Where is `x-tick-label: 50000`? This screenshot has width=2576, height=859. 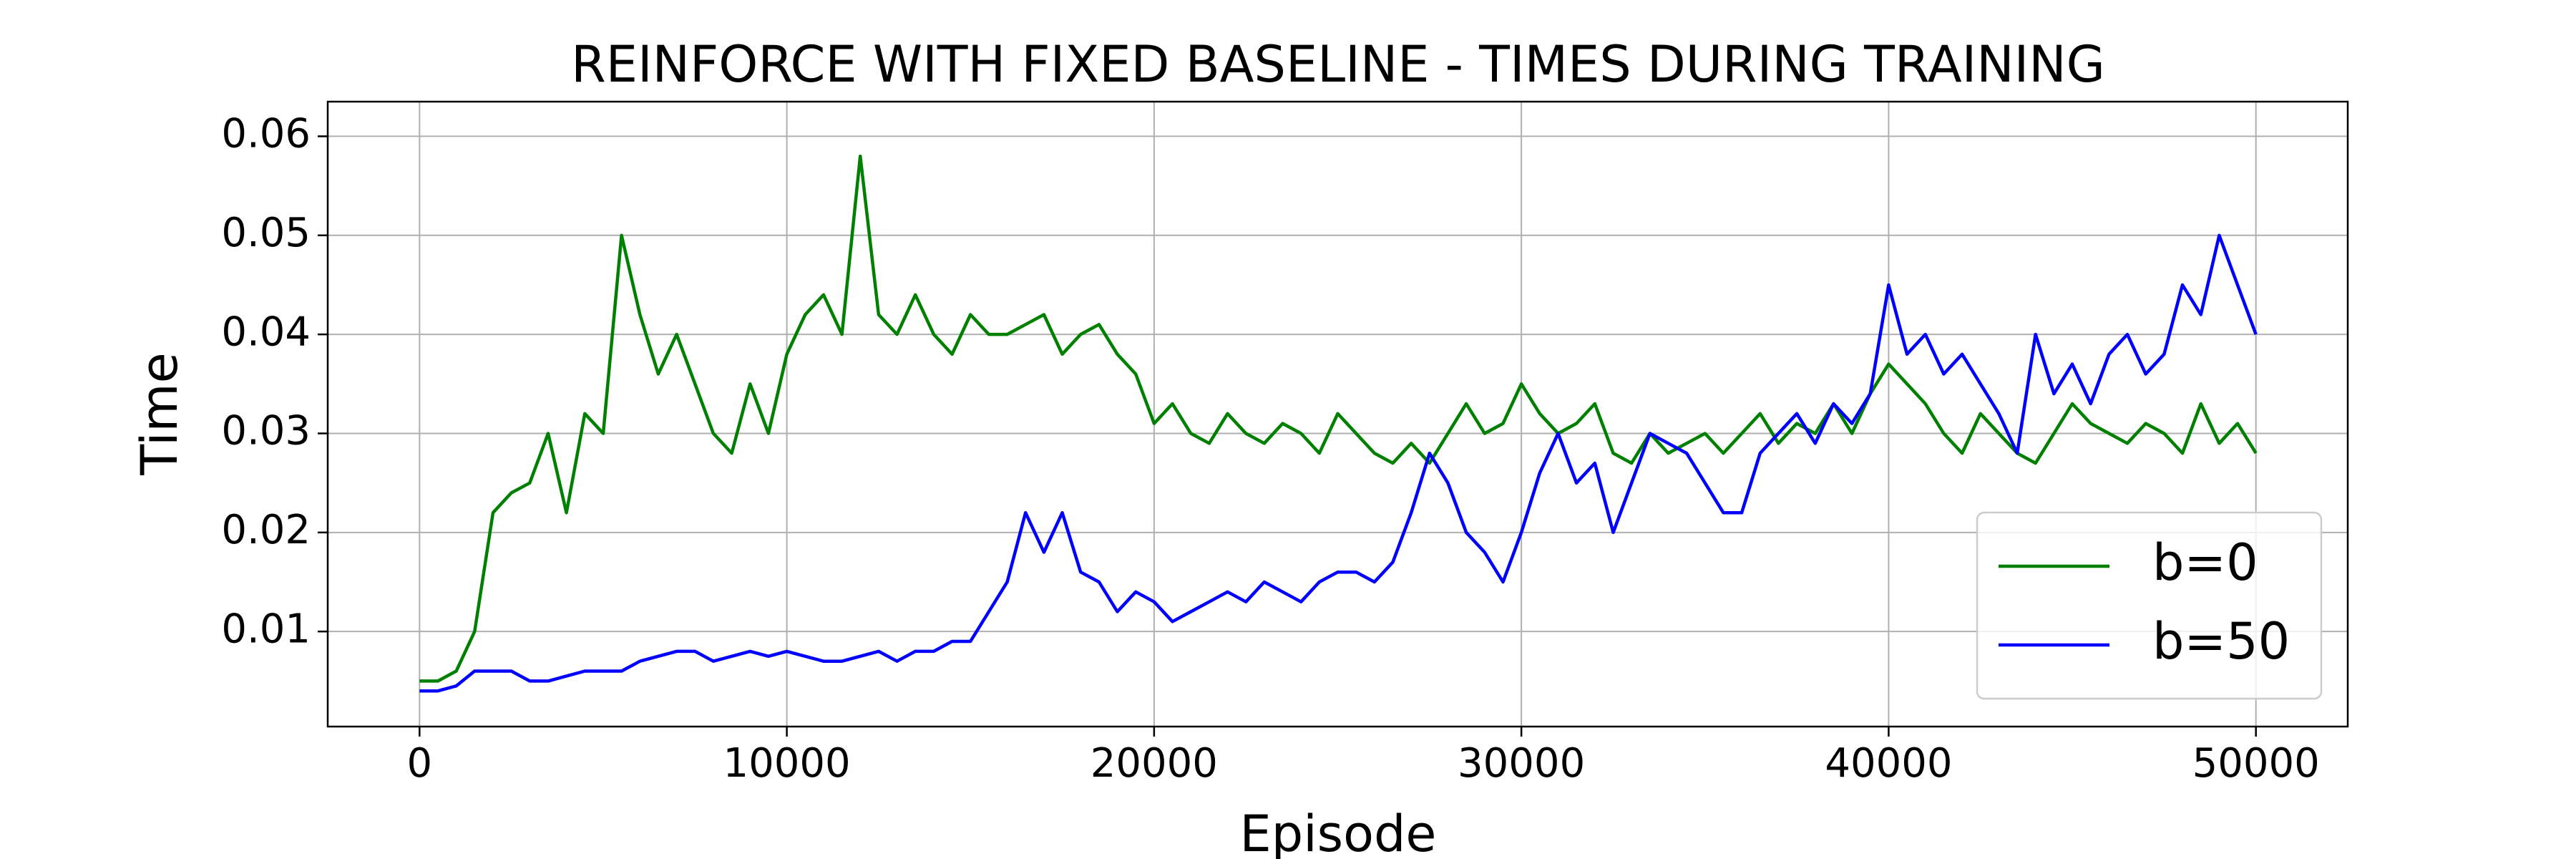
x-tick-label: 50000 is located at coordinates (2256, 763).